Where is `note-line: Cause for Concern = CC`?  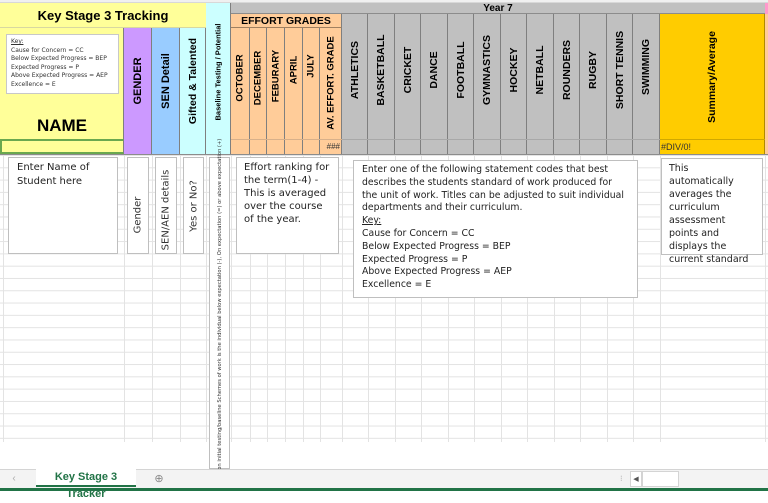 note-line: Cause for Concern = CC is located at coordinates (418, 233).